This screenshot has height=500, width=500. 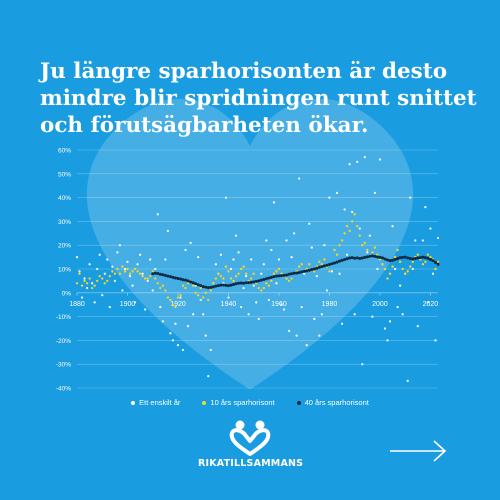 What do you see at coordinates (418, 451) in the screenshot?
I see `arrow-right-icon` at bounding box center [418, 451].